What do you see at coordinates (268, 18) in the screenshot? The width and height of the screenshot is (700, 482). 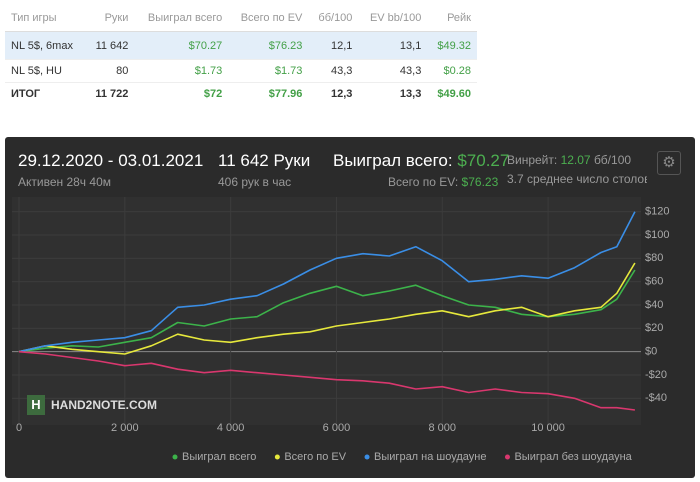 I see `header-cell: Всего по EV` at bounding box center [268, 18].